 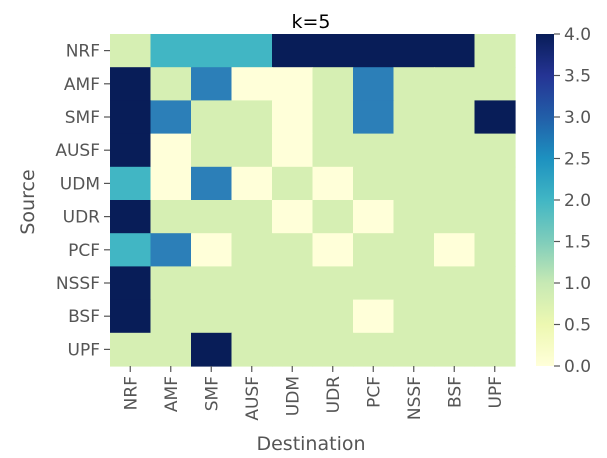 What do you see at coordinates (82, 201) in the screenshot?
I see `y-axis-ticks: NRF AMF SMF AUSF UDM UDR PCF NSSF BSF UPF` at bounding box center [82, 201].